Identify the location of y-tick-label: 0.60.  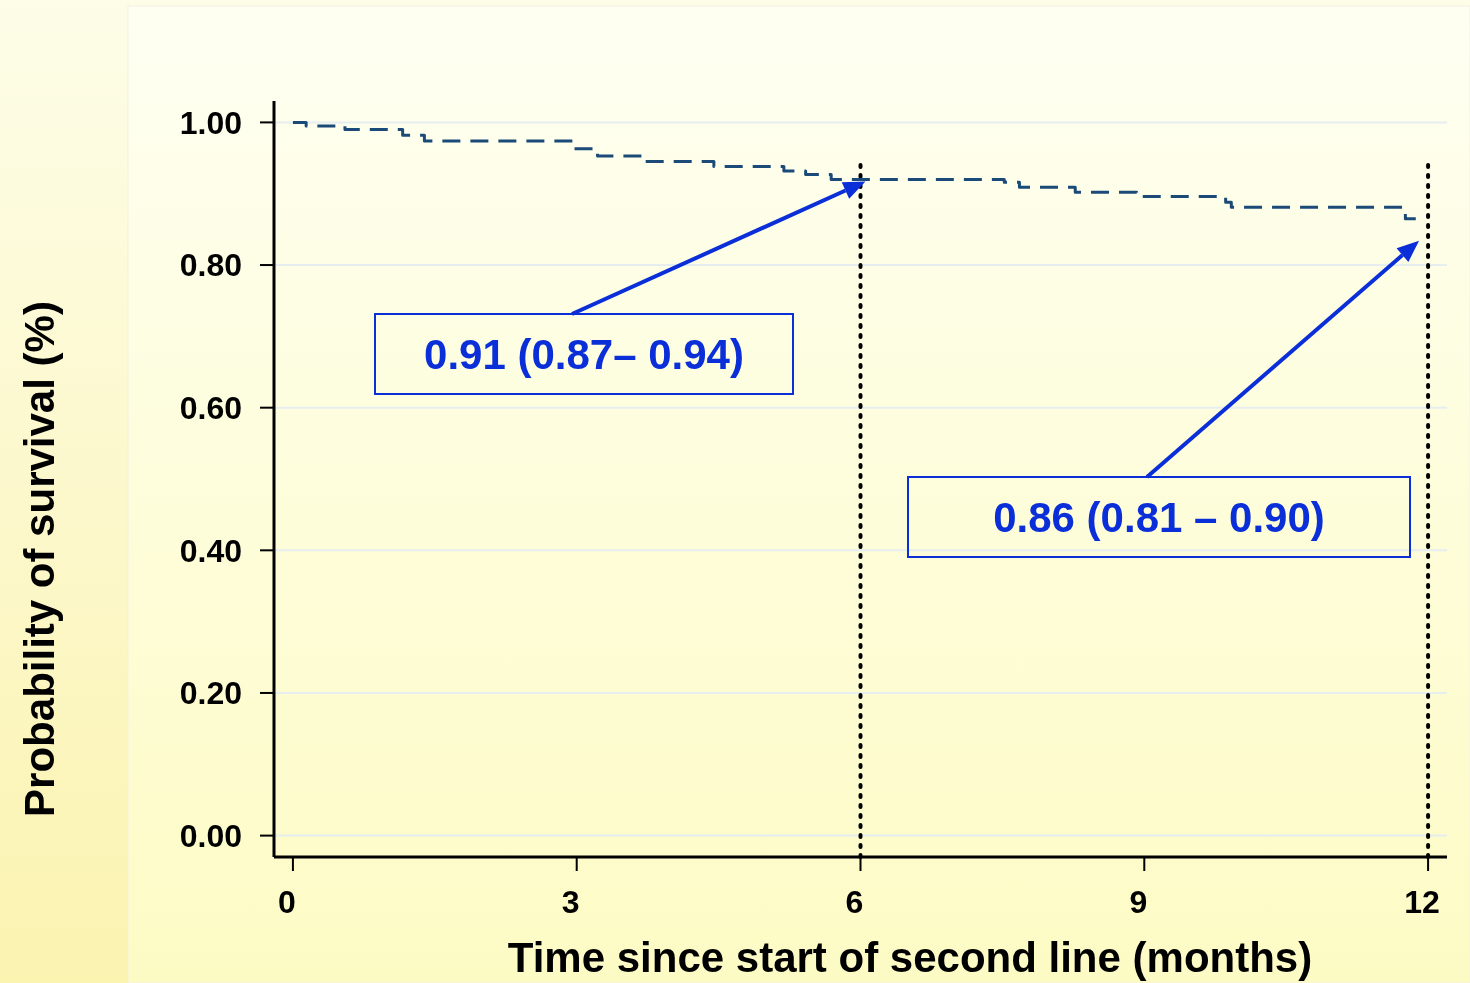
(210, 407).